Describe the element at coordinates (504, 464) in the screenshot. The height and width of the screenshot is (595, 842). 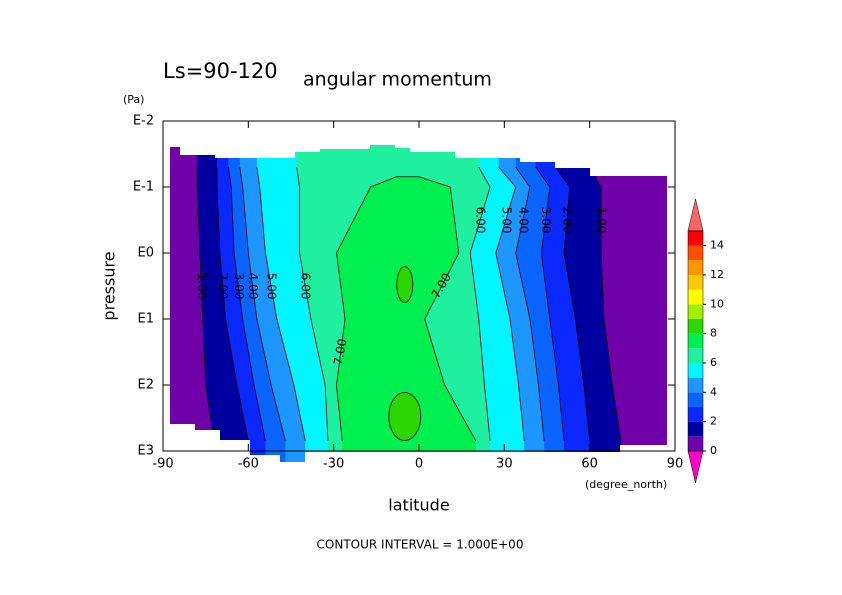
I see `x-tick-label: 30` at that location.